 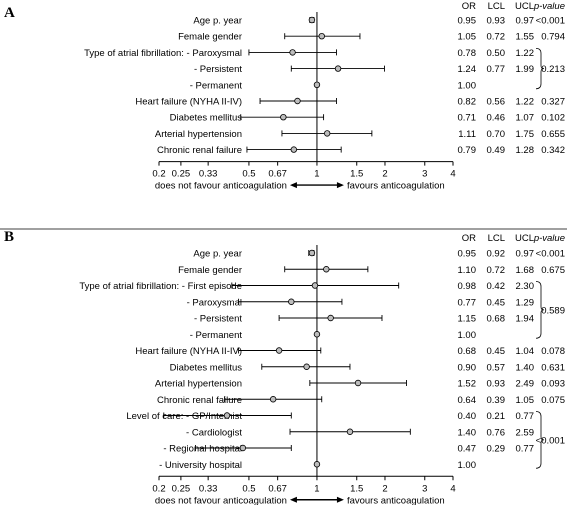 I want to click on x-tick-label: 3, so click(x=424, y=174).